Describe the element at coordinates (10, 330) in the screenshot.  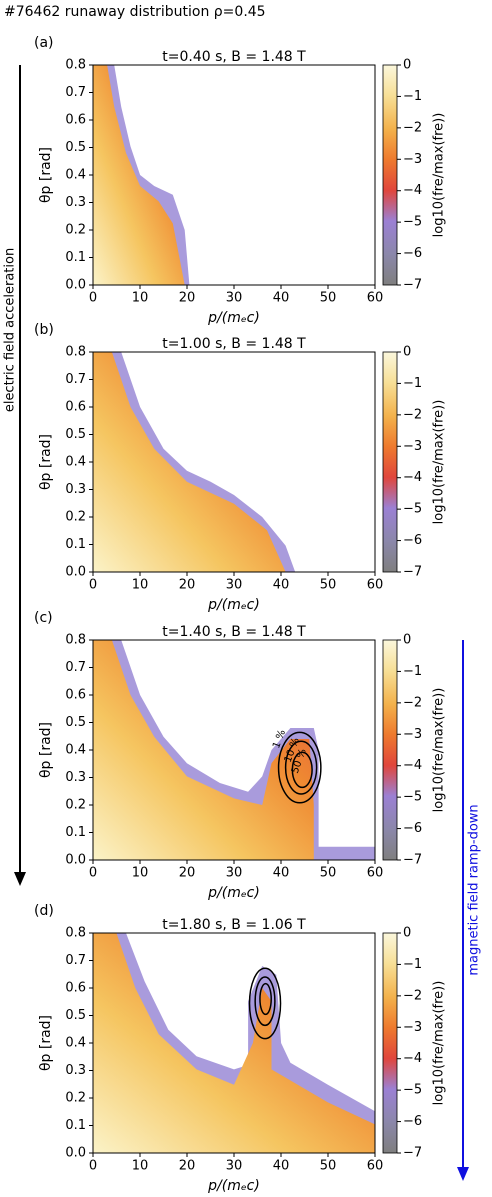
I see `arrow-label: electric field acceleration` at that location.